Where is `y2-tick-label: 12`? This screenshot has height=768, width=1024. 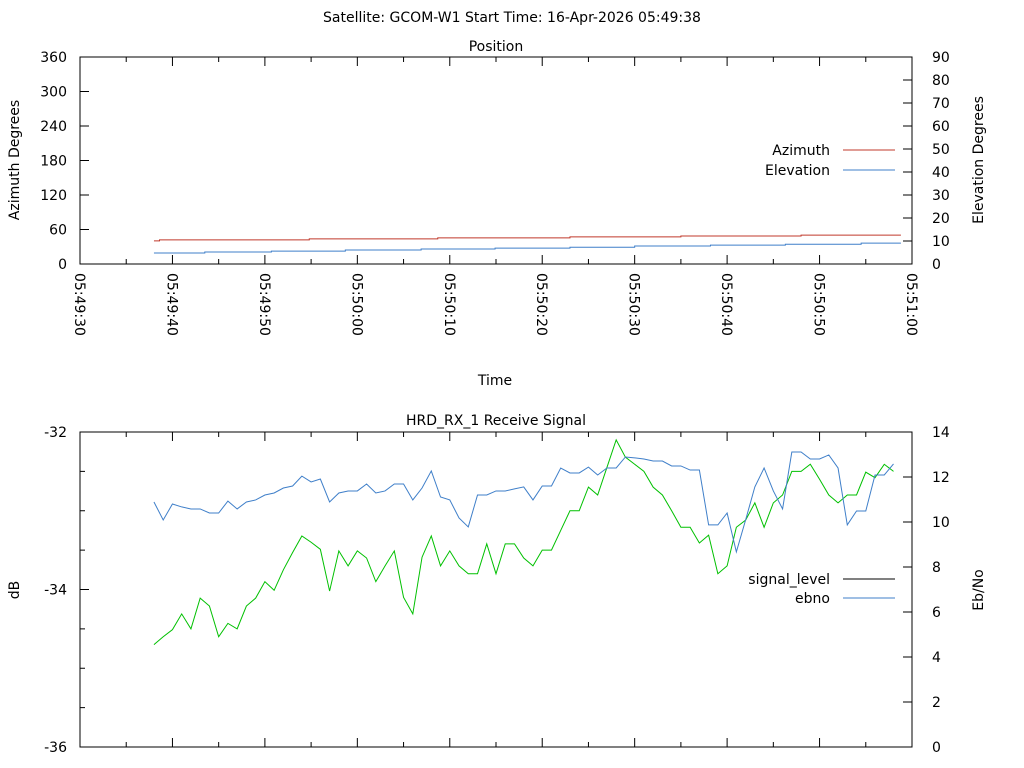
y2-tick-label: 12 is located at coordinates (941, 478).